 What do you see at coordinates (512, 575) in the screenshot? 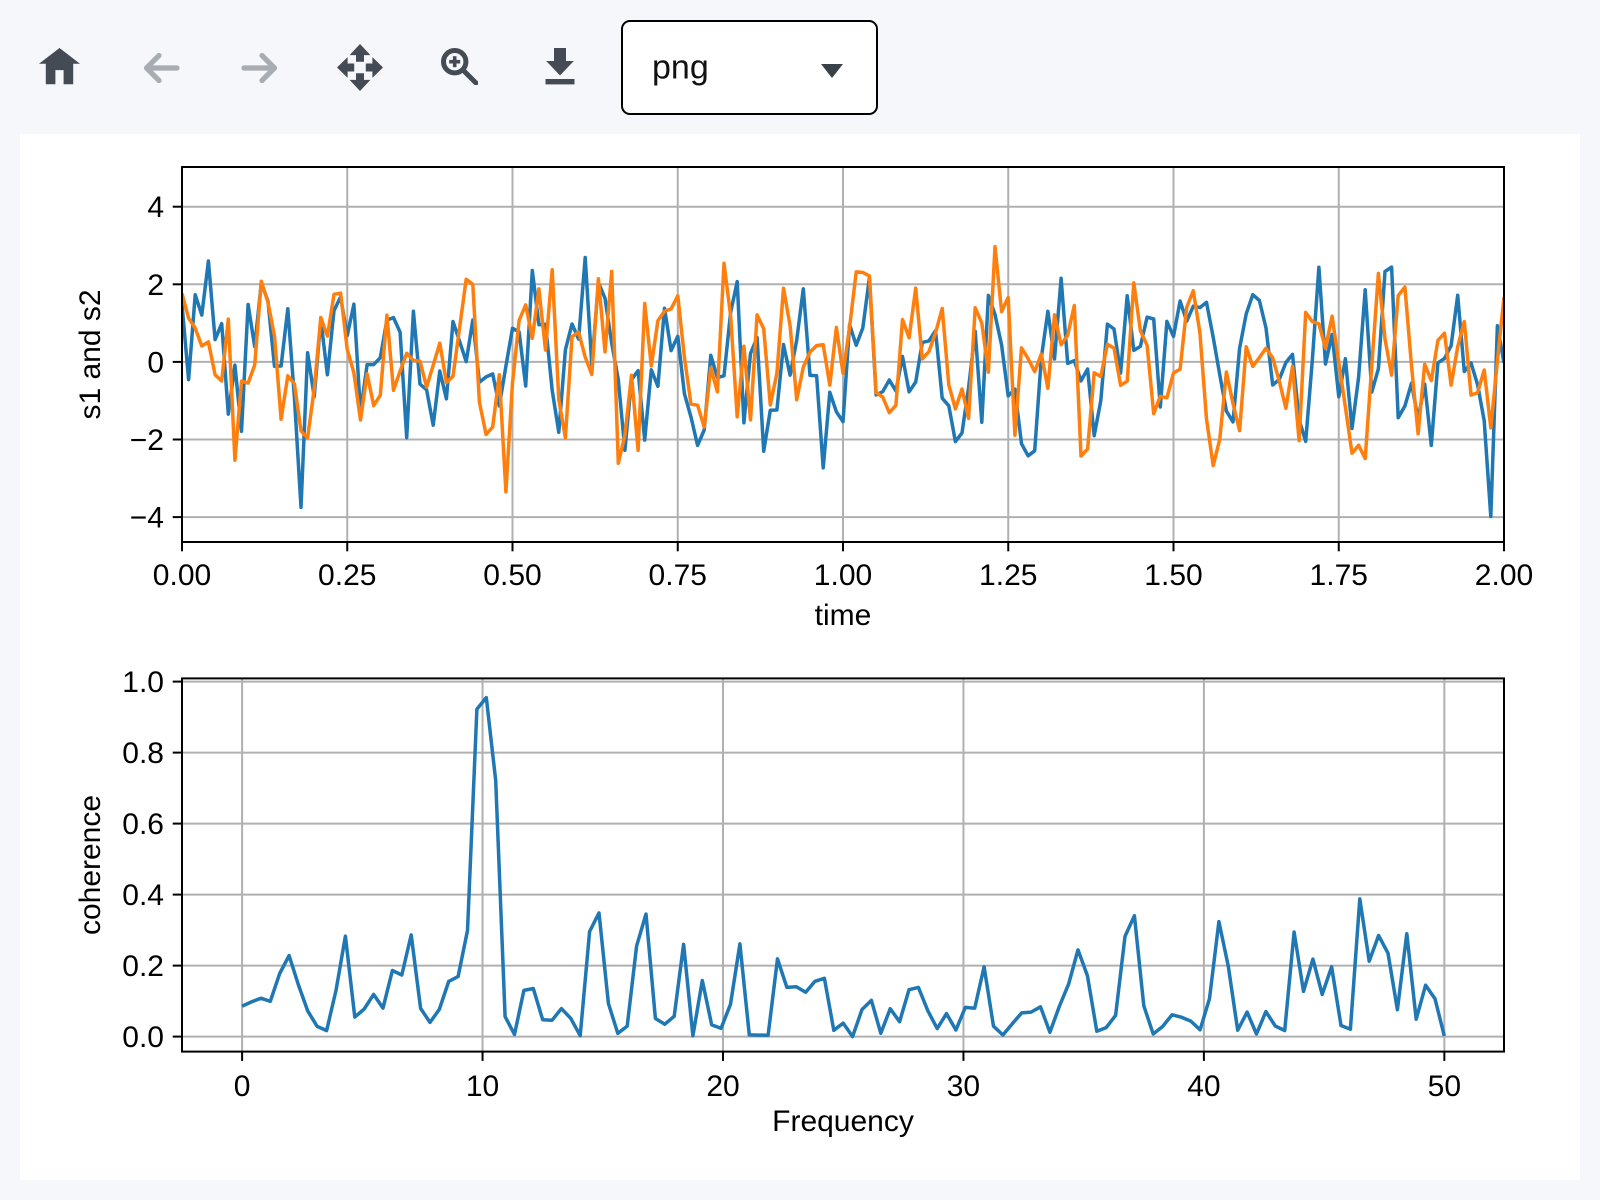
I see `svg-text: 0.50` at bounding box center [512, 575].